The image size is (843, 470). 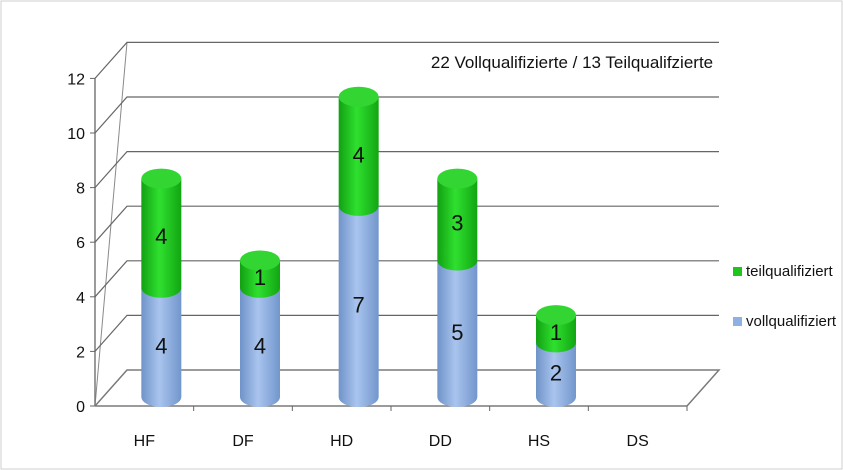 I want to click on data-label: 7, so click(x=359, y=304).